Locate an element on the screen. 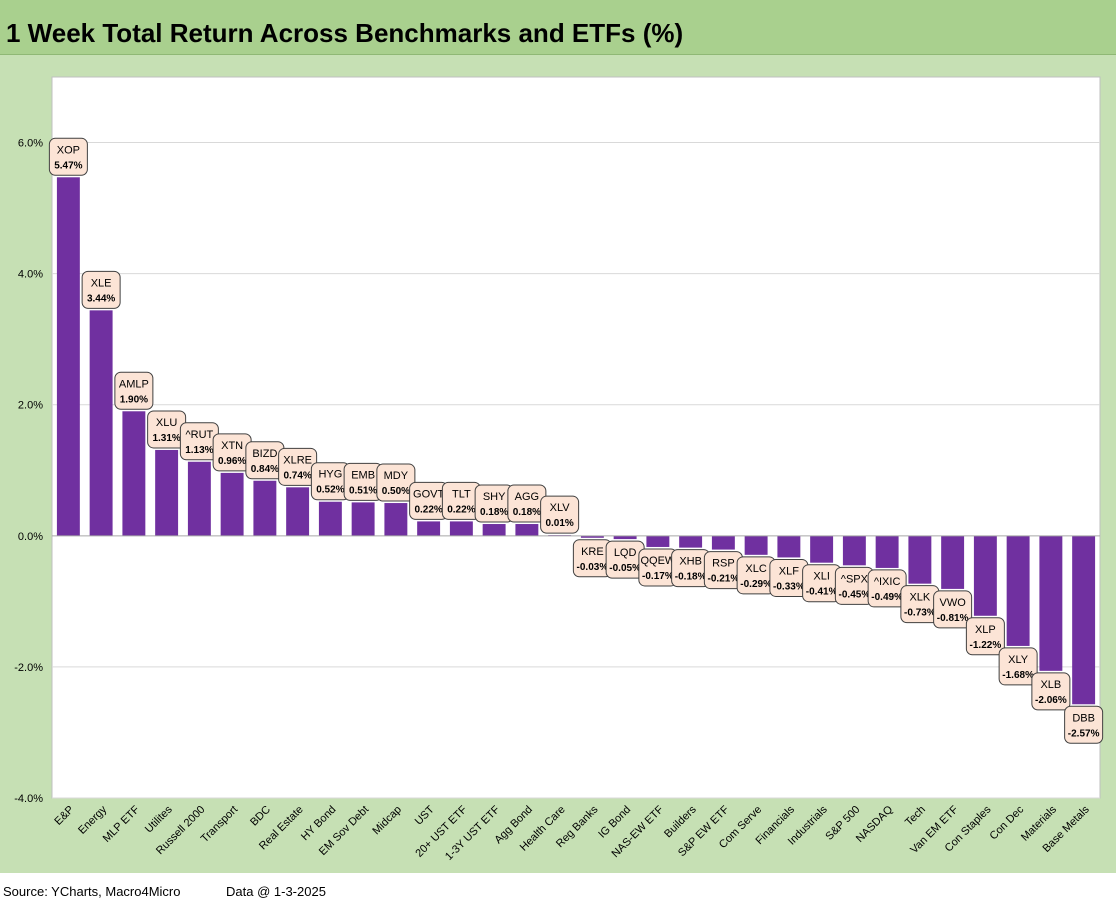 The width and height of the screenshot is (1116, 911). data-label-value: -0.45% is located at coordinates (855, 594).